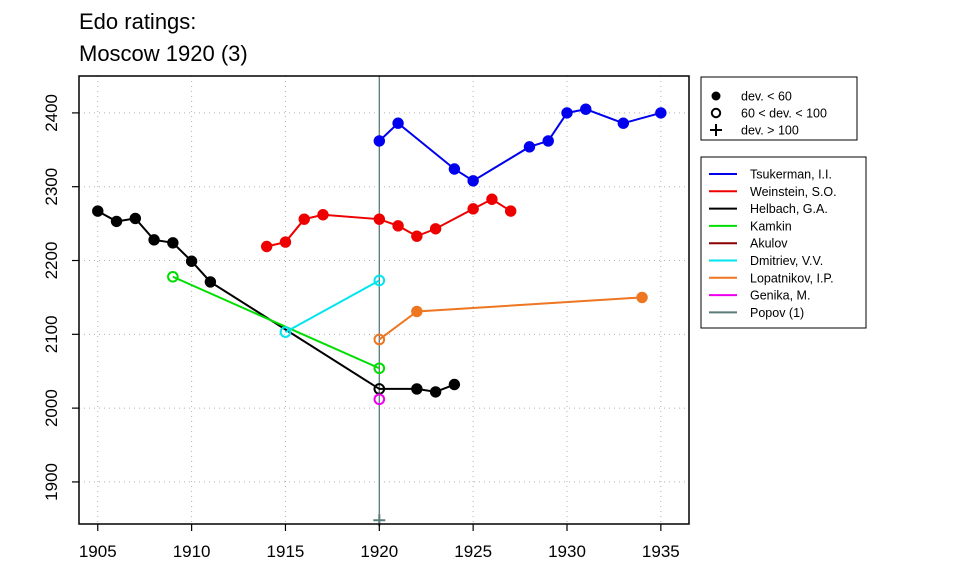 The width and height of the screenshot is (960, 576). Describe the element at coordinates (789, 209) in the screenshot. I see `series-legend-label: Helbach, G.A.` at that location.